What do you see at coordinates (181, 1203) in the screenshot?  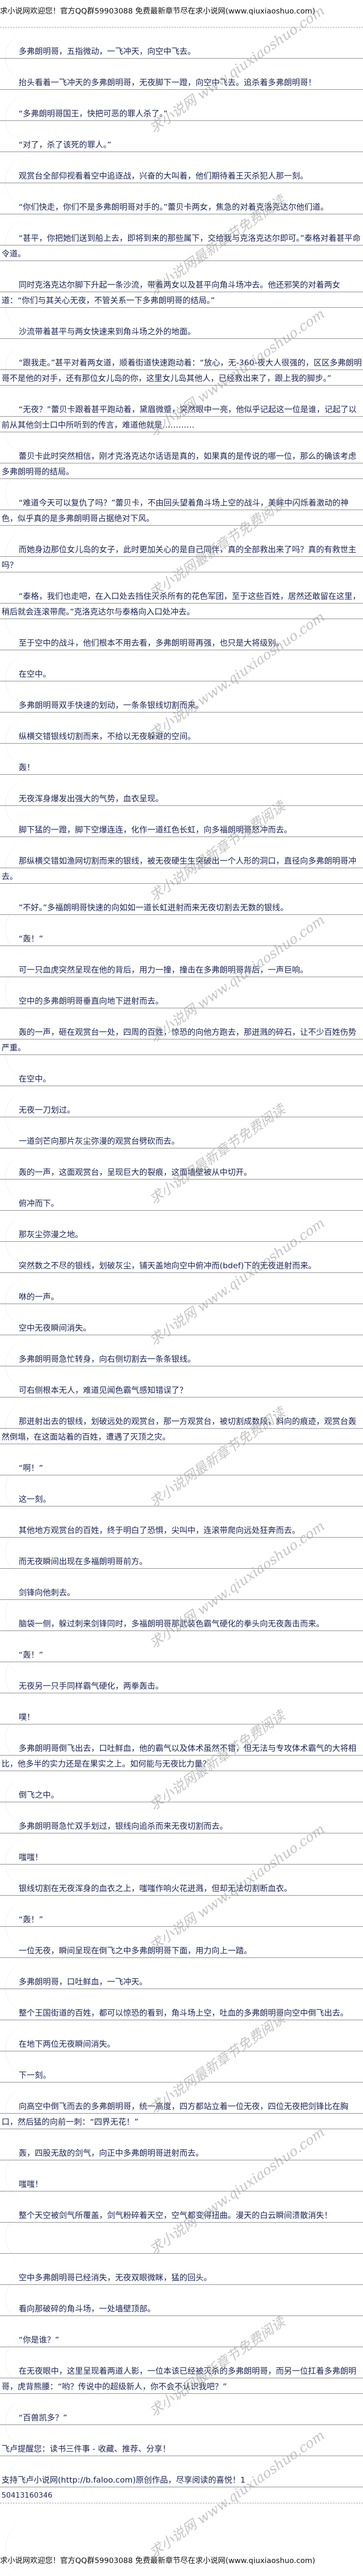 I see `paragraph: 俯冲而下。` at bounding box center [181, 1203].